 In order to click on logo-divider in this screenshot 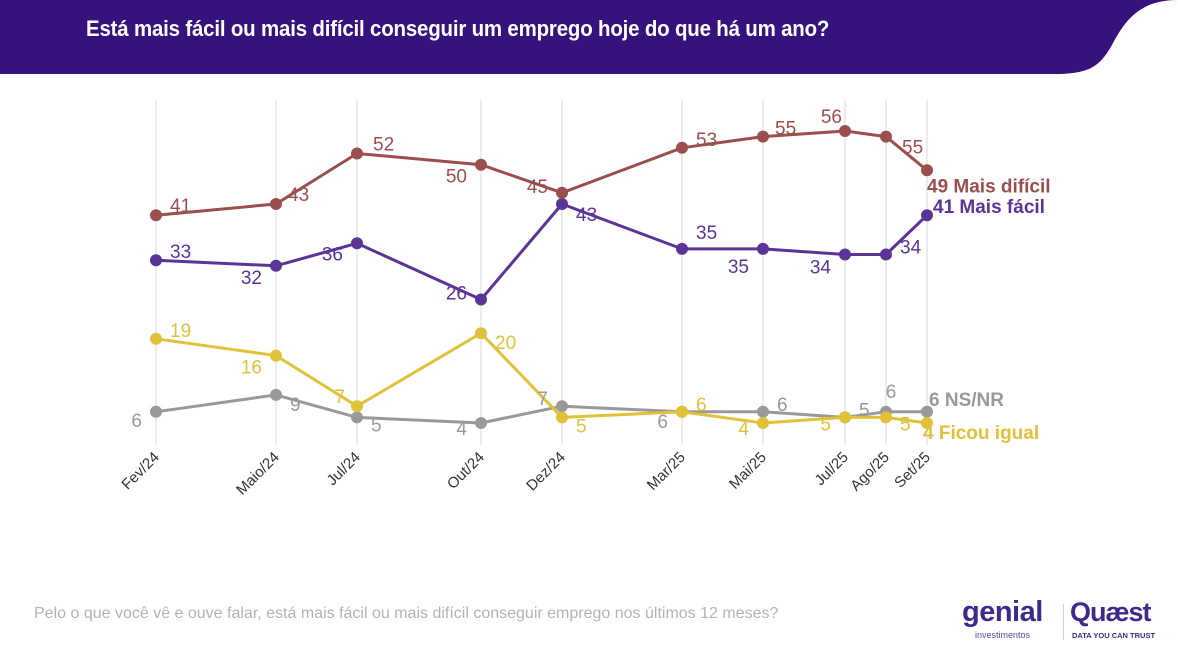, I will do `click(1063, 622)`.